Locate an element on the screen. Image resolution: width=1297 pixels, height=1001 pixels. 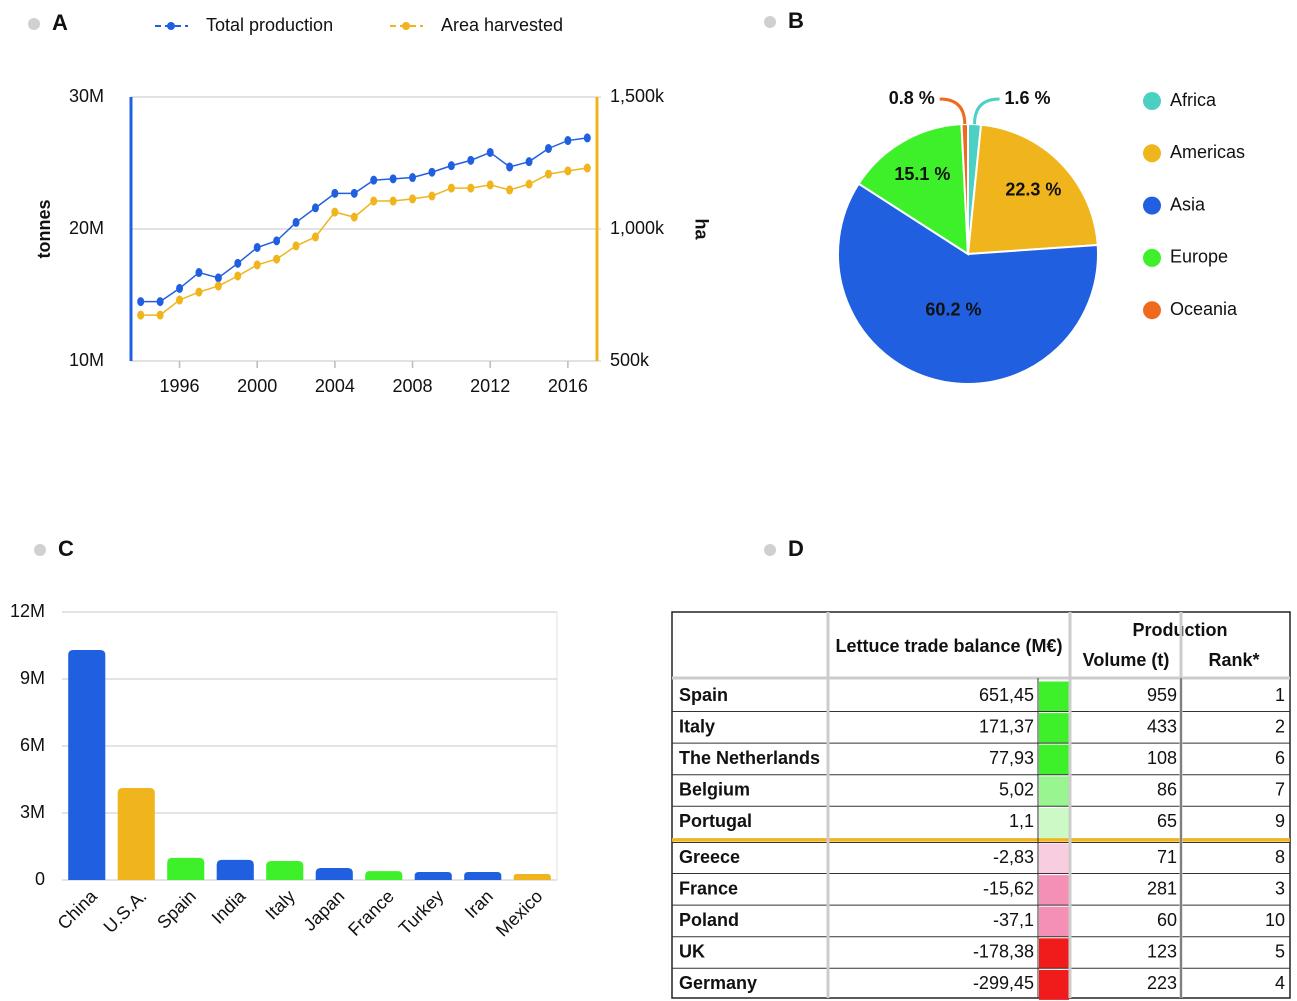
cell: 86 is located at coordinates (1167, 790).